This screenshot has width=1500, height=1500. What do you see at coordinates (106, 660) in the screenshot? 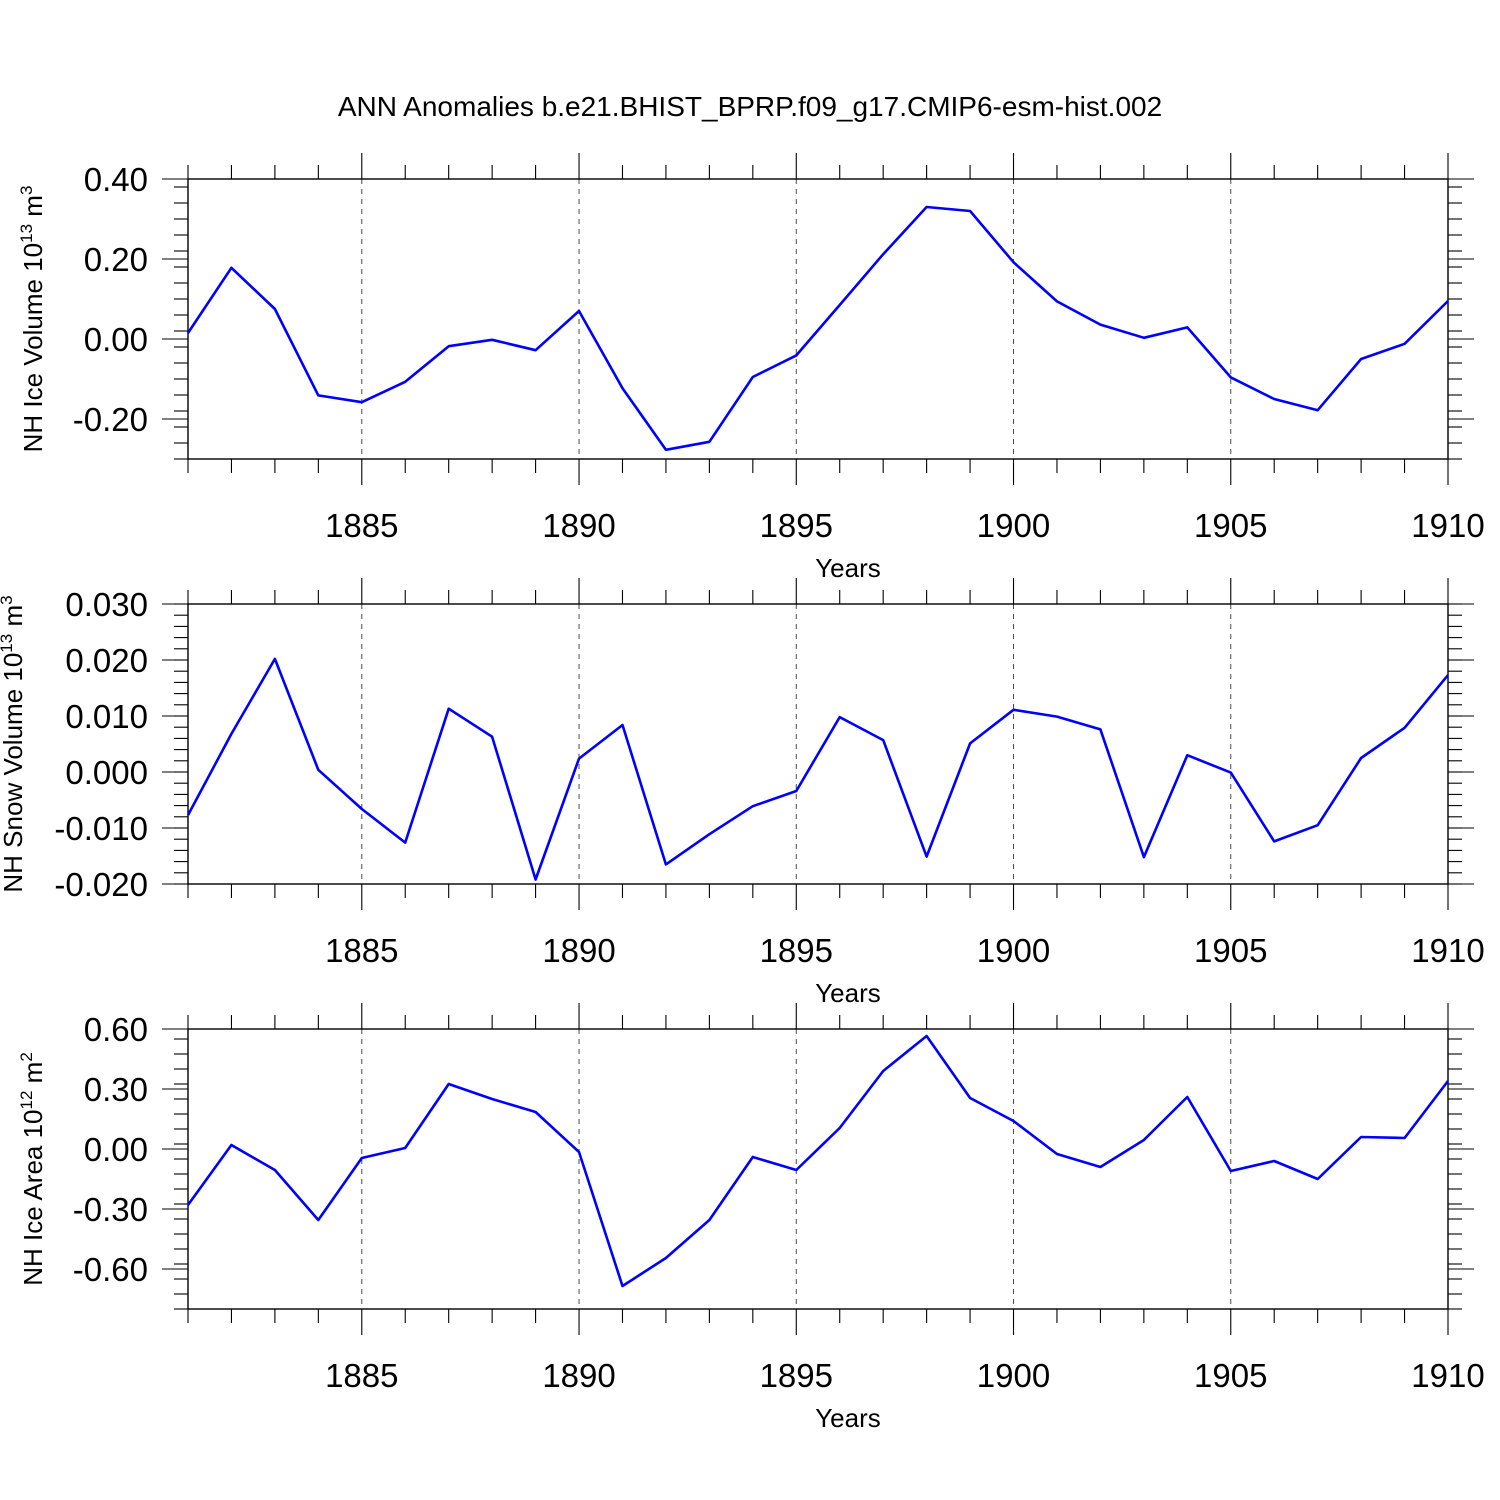
I see `y-tick-label: 0.020` at bounding box center [106, 660].